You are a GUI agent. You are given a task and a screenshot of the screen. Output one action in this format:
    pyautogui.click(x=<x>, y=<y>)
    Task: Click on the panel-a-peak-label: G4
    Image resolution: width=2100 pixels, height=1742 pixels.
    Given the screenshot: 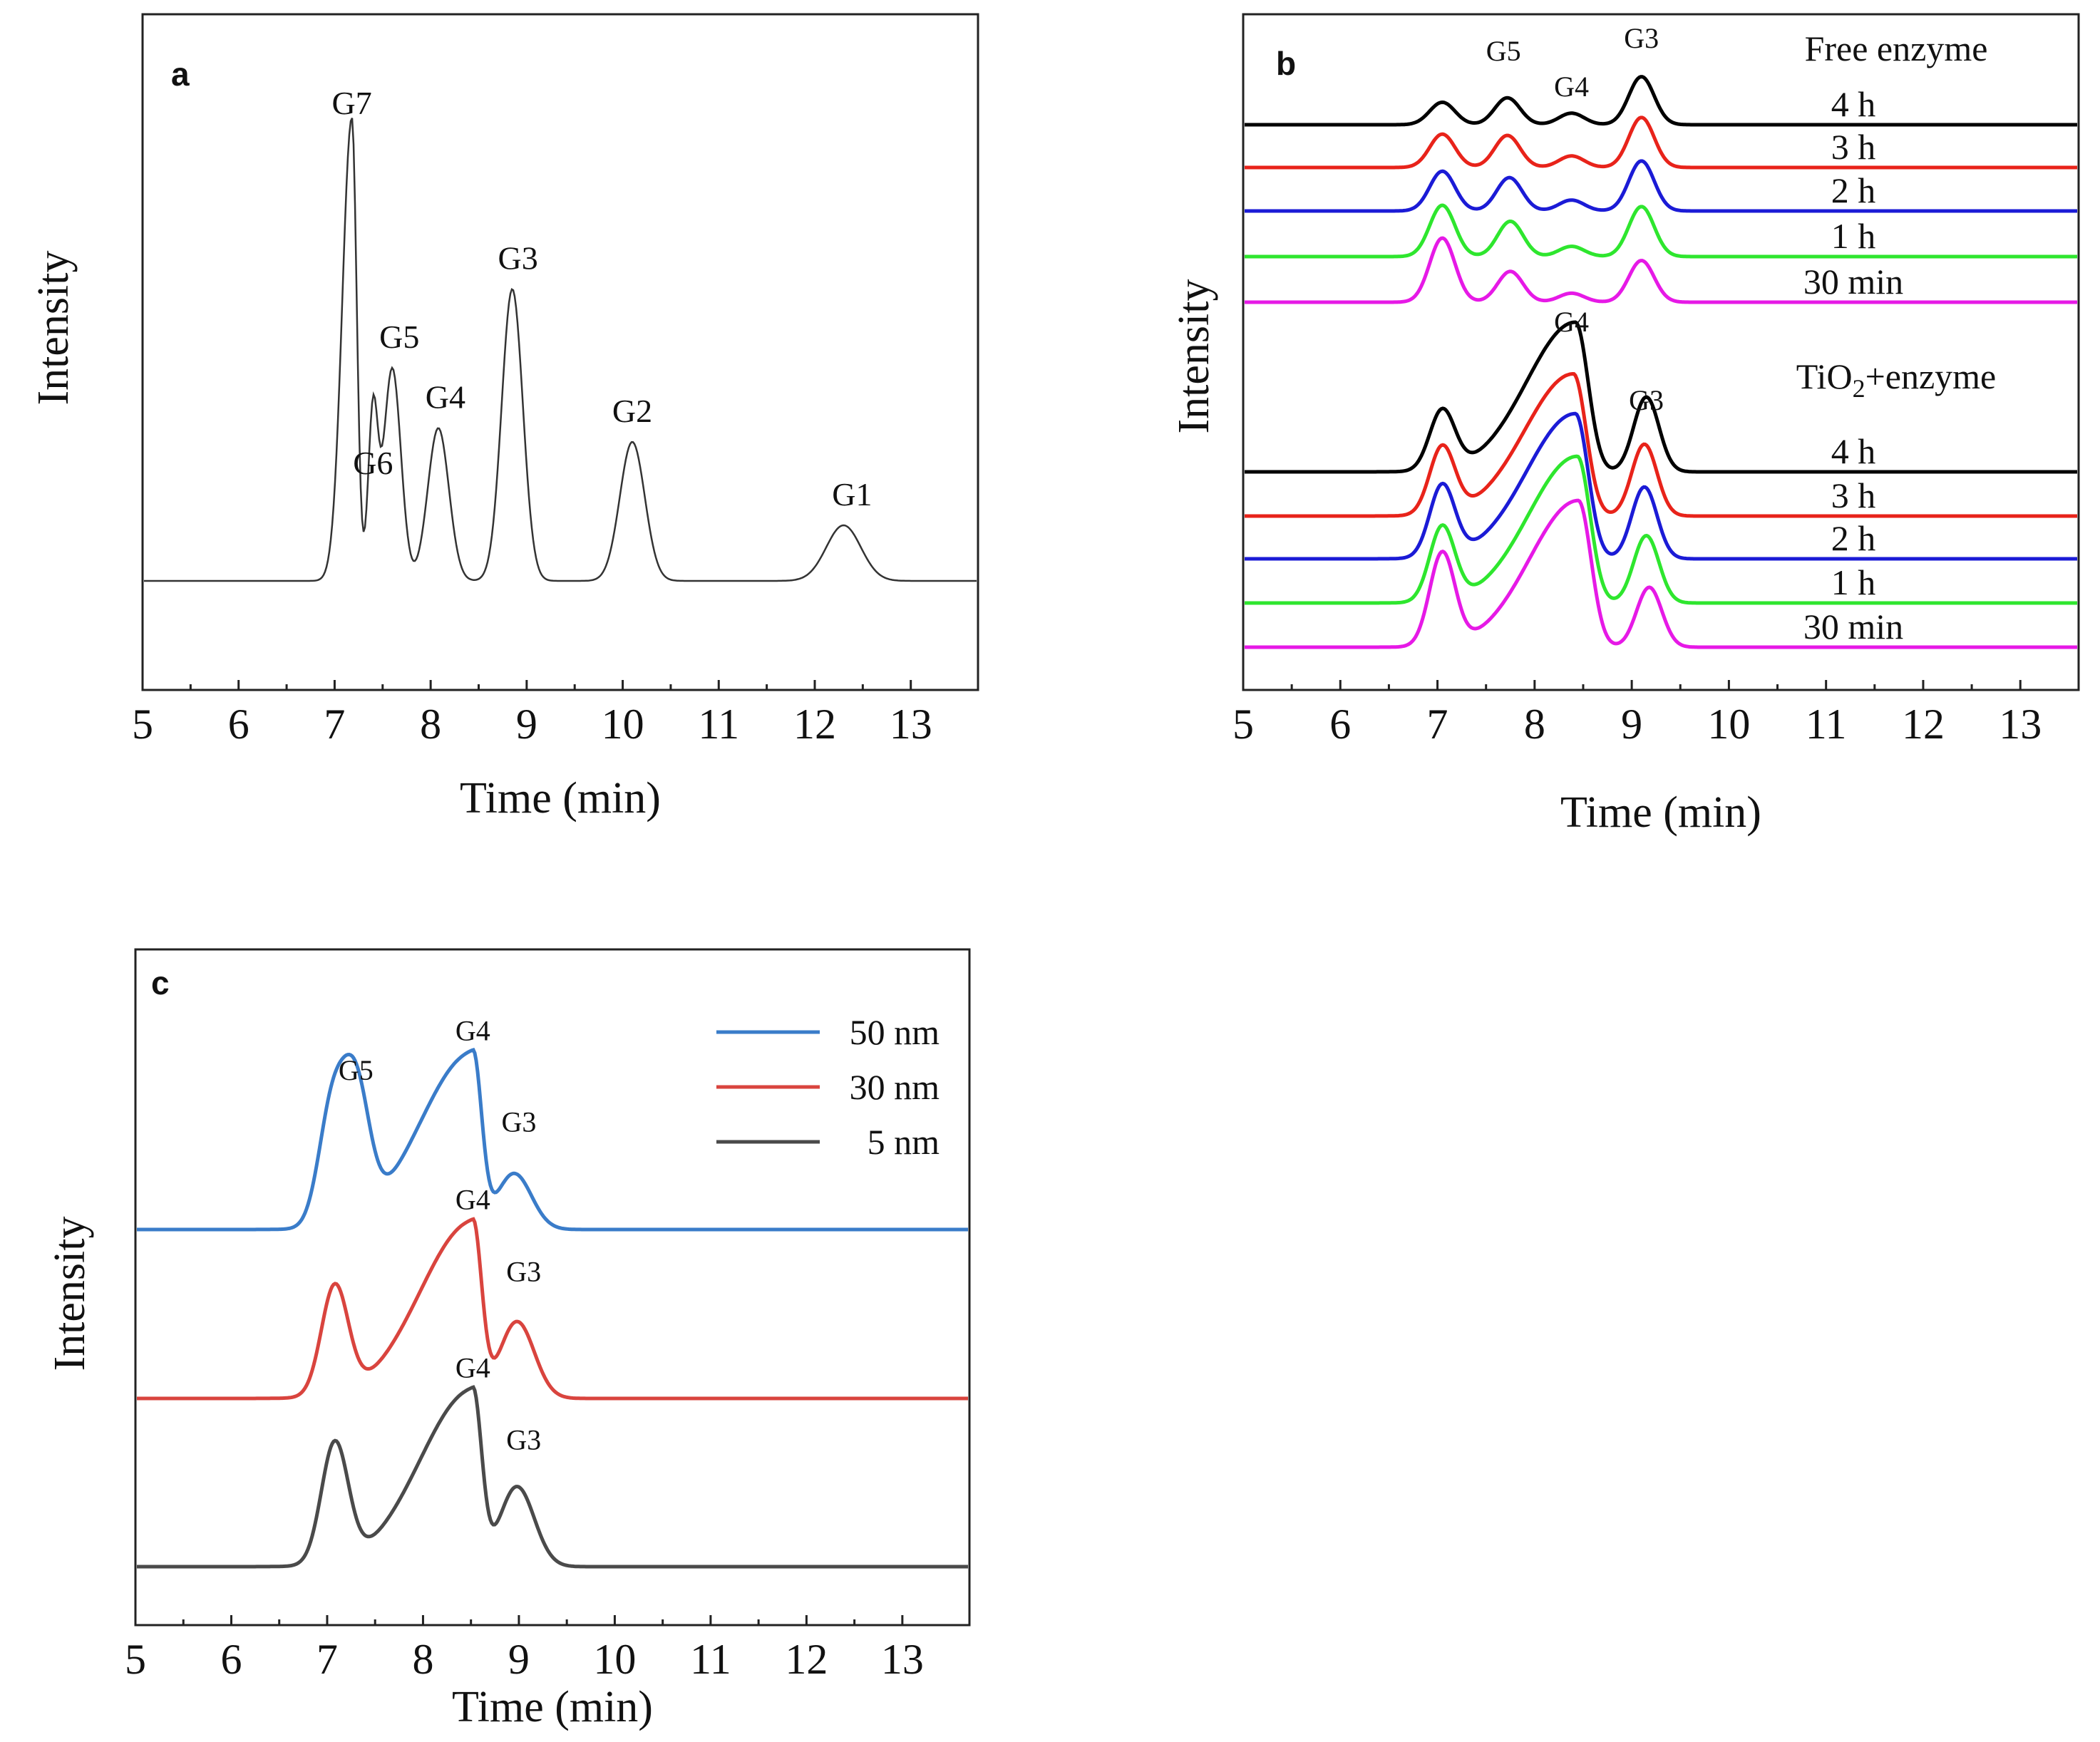 What is the action you would take?
    pyautogui.click(x=445, y=397)
    